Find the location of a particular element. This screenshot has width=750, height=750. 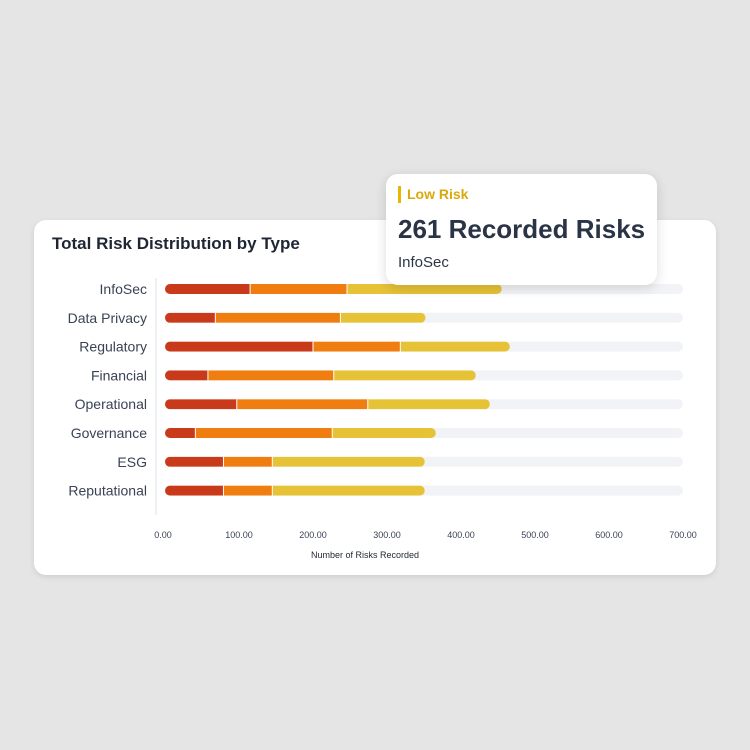

category-label: Operational is located at coordinates (111, 404).